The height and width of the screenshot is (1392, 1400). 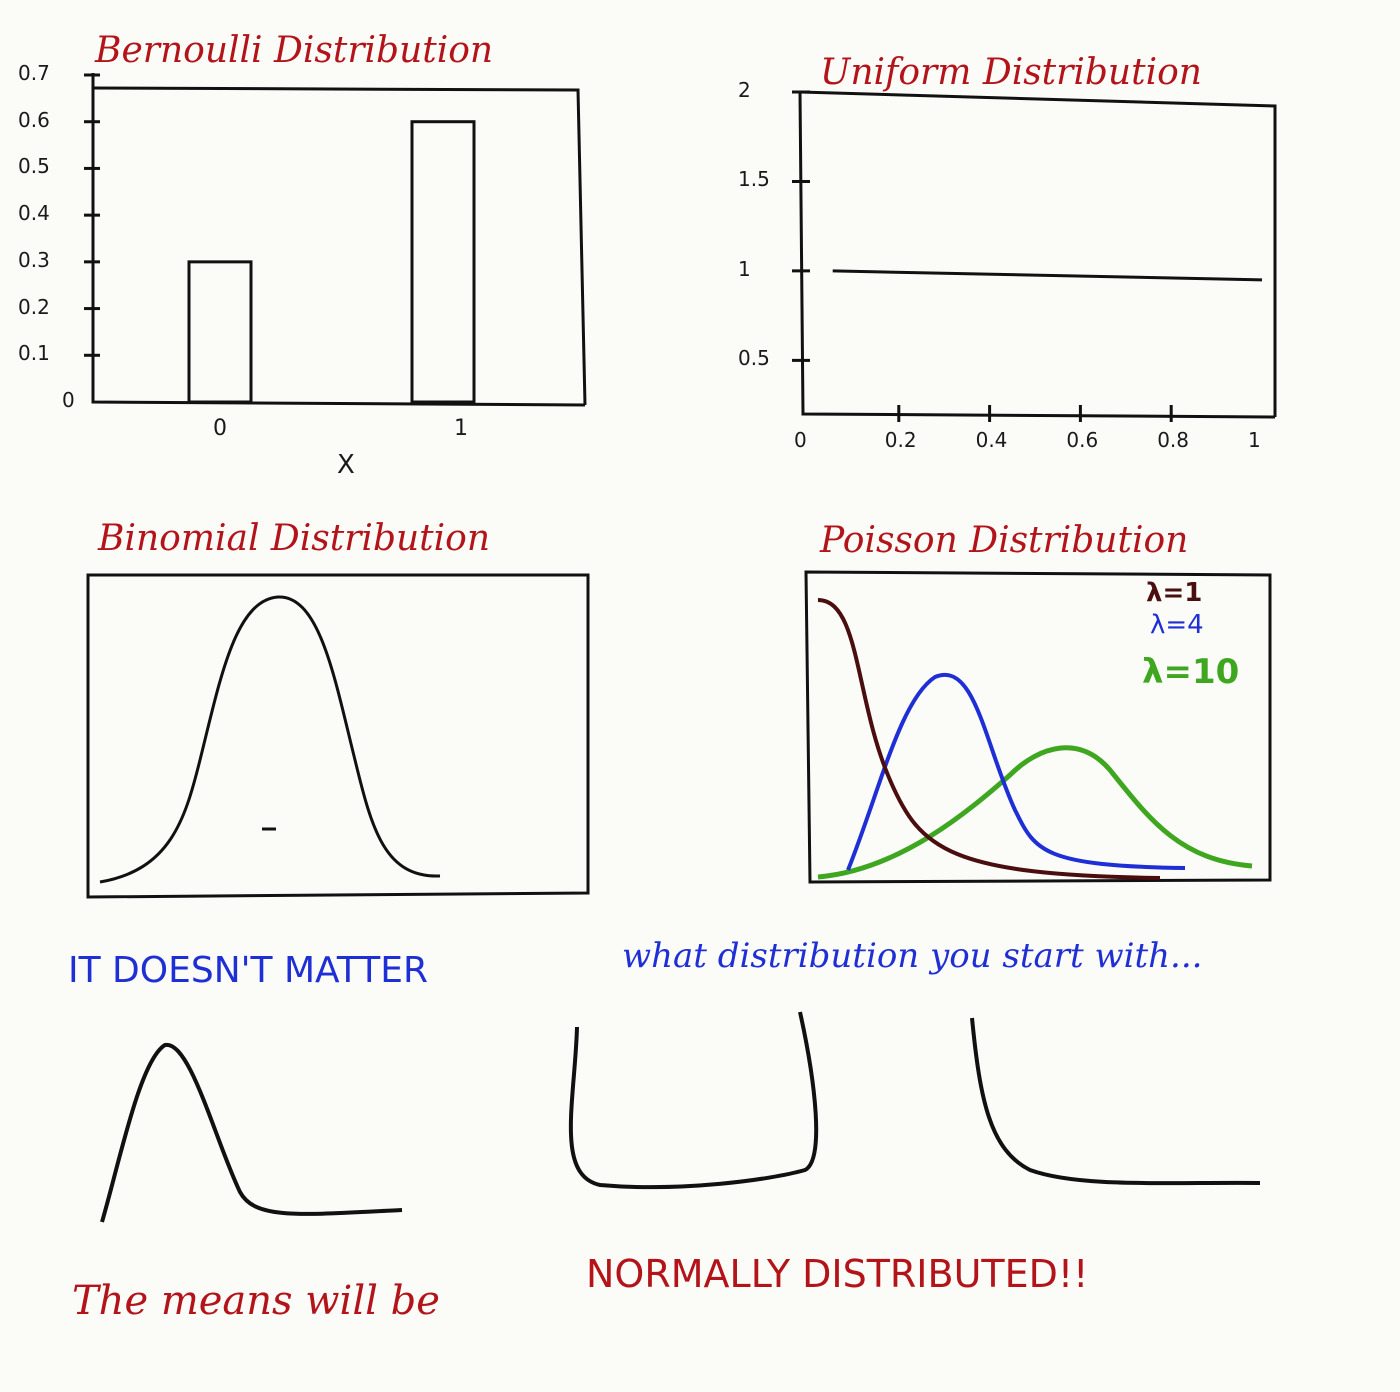 I want to click on bernoulli-y-tick-label: 0.6, so click(x=34, y=119).